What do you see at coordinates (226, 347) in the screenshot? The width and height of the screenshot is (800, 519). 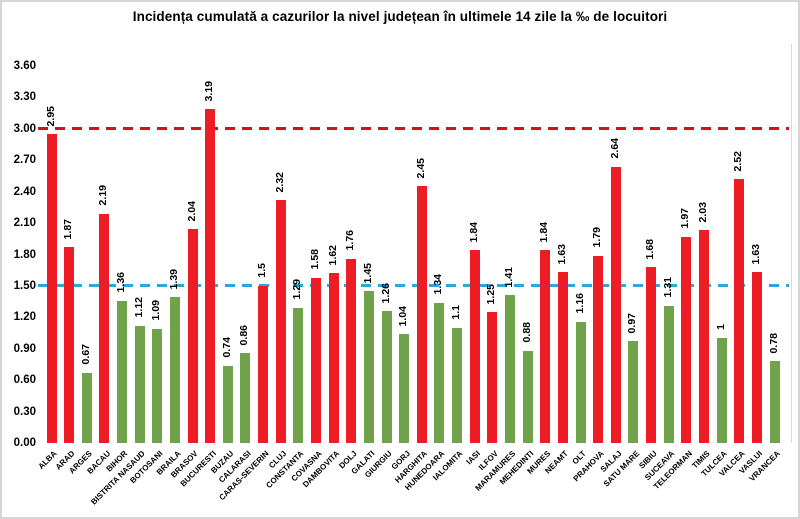 I see `bar-value-label: 0.74` at bounding box center [226, 347].